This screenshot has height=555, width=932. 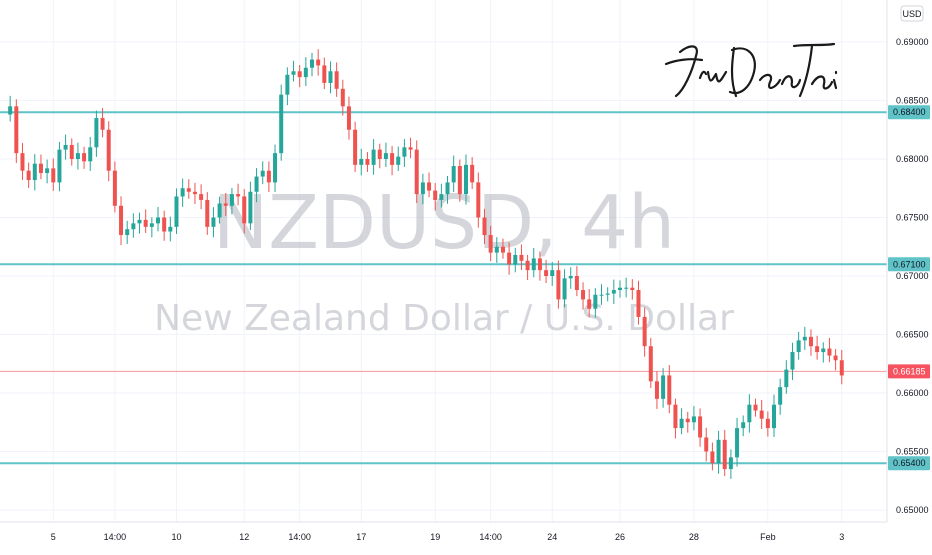 I want to click on currency-badge-label: USD, so click(x=912, y=14).